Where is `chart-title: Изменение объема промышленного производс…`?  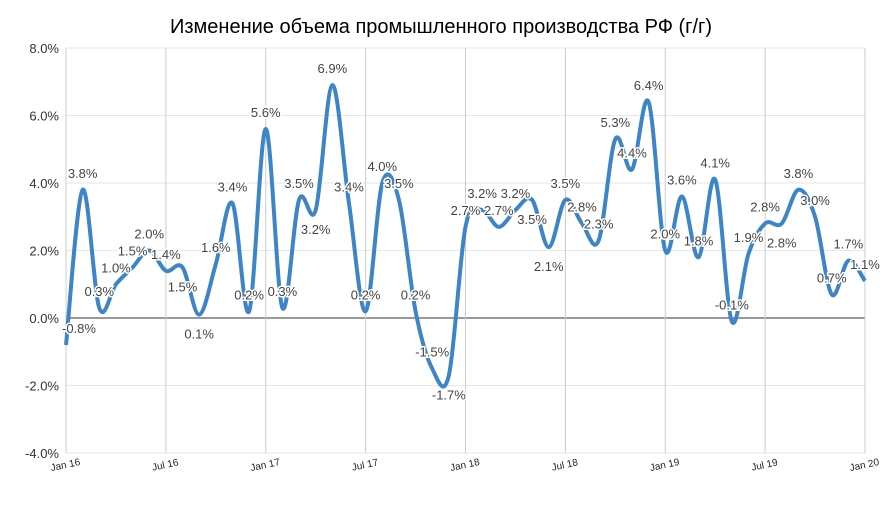 chart-title: Изменение объема промышленного производс… is located at coordinates (441, 27).